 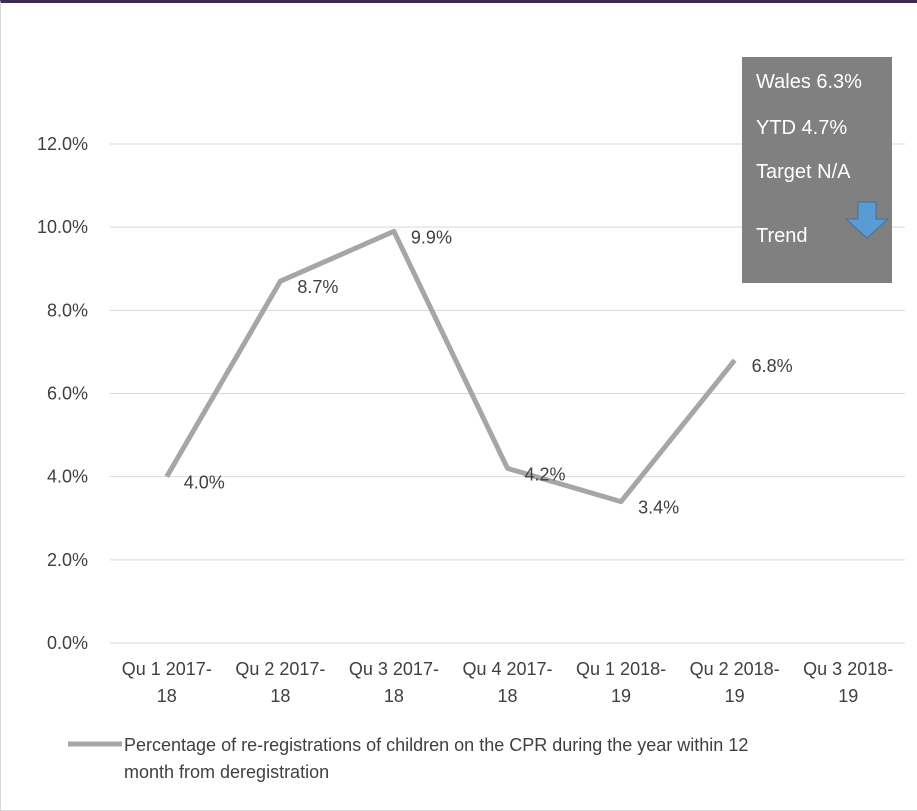 I want to click on info-box-background, so click(x=817, y=170).